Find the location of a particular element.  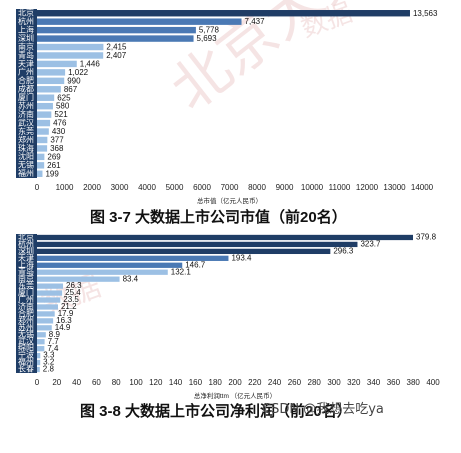

category-label: 沈阳 is located at coordinates (26, 156).